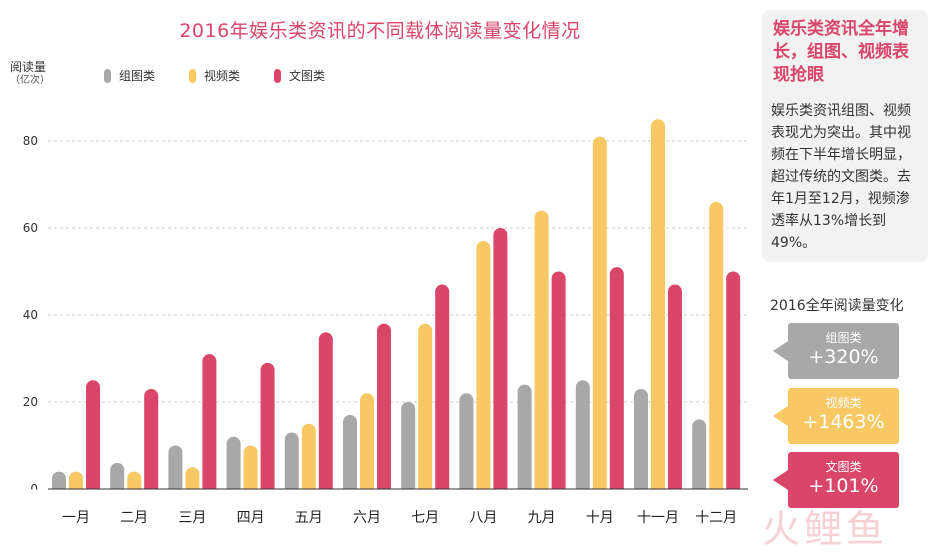 This screenshot has height=553, width=934. Describe the element at coordinates (192, 481) in the screenshot. I see `bar-视频类-三月` at that location.